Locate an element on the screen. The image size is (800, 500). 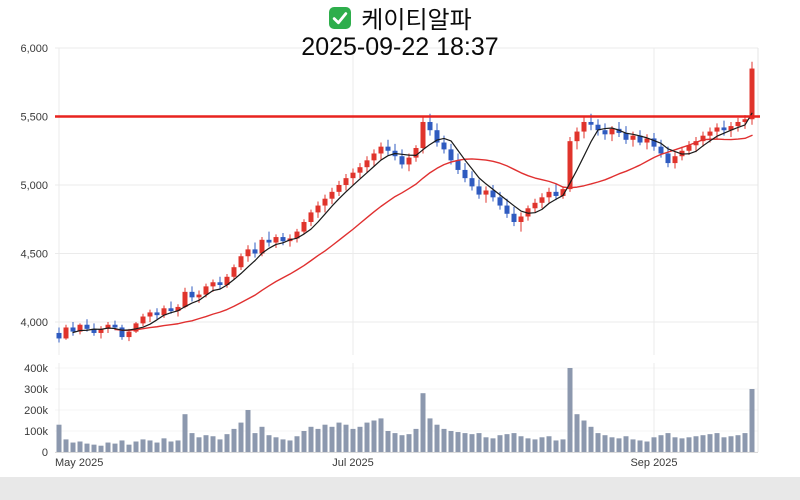
svg-text: 4,500 is located at coordinates (34, 255).